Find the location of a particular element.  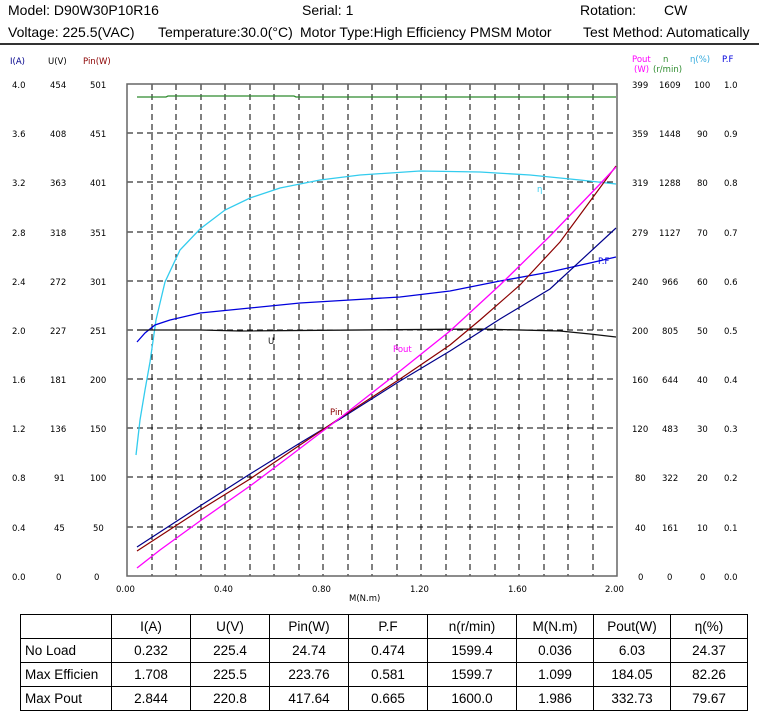

svg-text: 0.8 is located at coordinates (731, 184).